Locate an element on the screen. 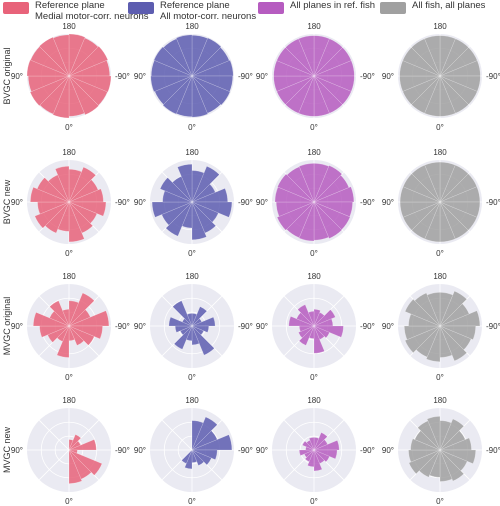 Image resolution: width=500 pixels, height=506 pixels. legend-line2: Medial motor-corr. neurons is located at coordinates (92, 16).